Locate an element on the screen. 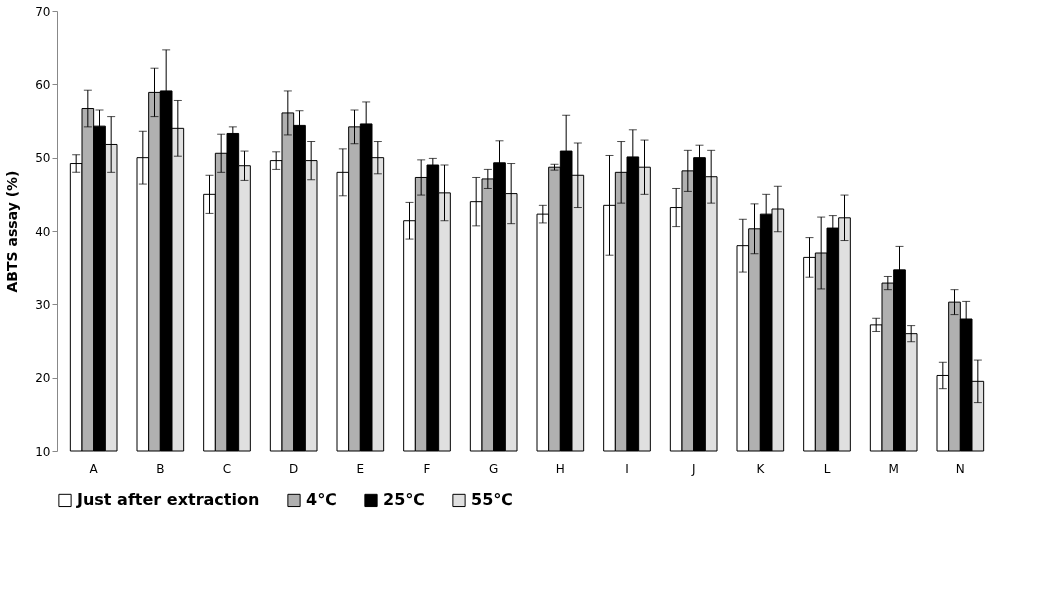 This screenshot has width=1038, height=608. legend-label: Just after extraction is located at coordinates (168, 500).